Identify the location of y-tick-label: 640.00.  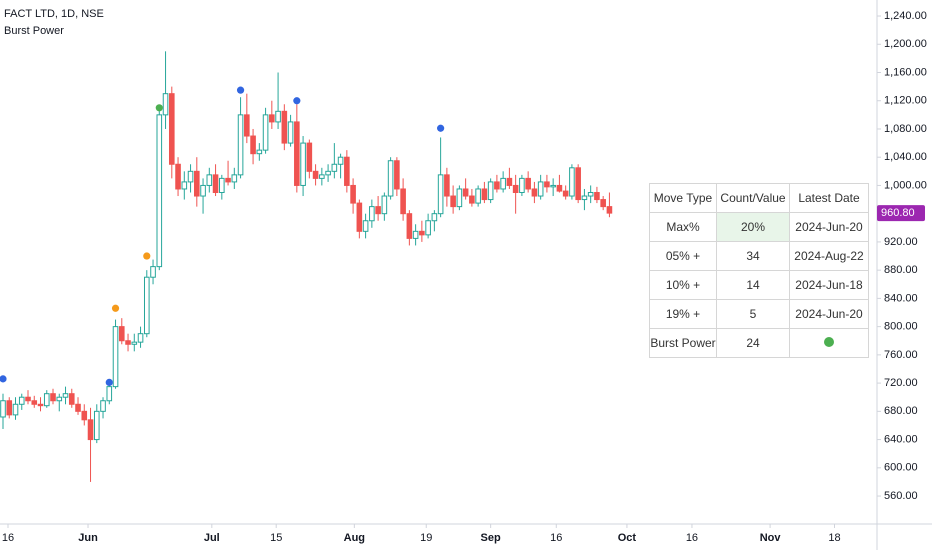
(901, 439).